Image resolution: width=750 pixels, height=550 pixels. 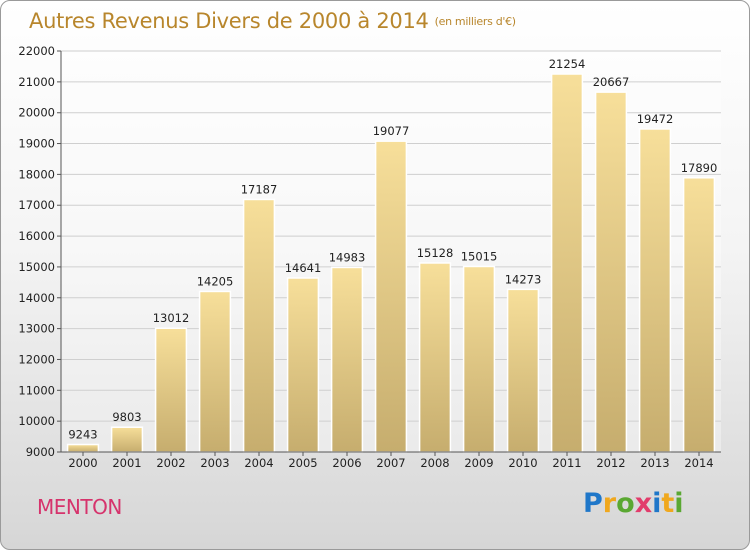 What do you see at coordinates (698, 463) in the screenshot?
I see `x-tick-label: 2014` at bounding box center [698, 463].